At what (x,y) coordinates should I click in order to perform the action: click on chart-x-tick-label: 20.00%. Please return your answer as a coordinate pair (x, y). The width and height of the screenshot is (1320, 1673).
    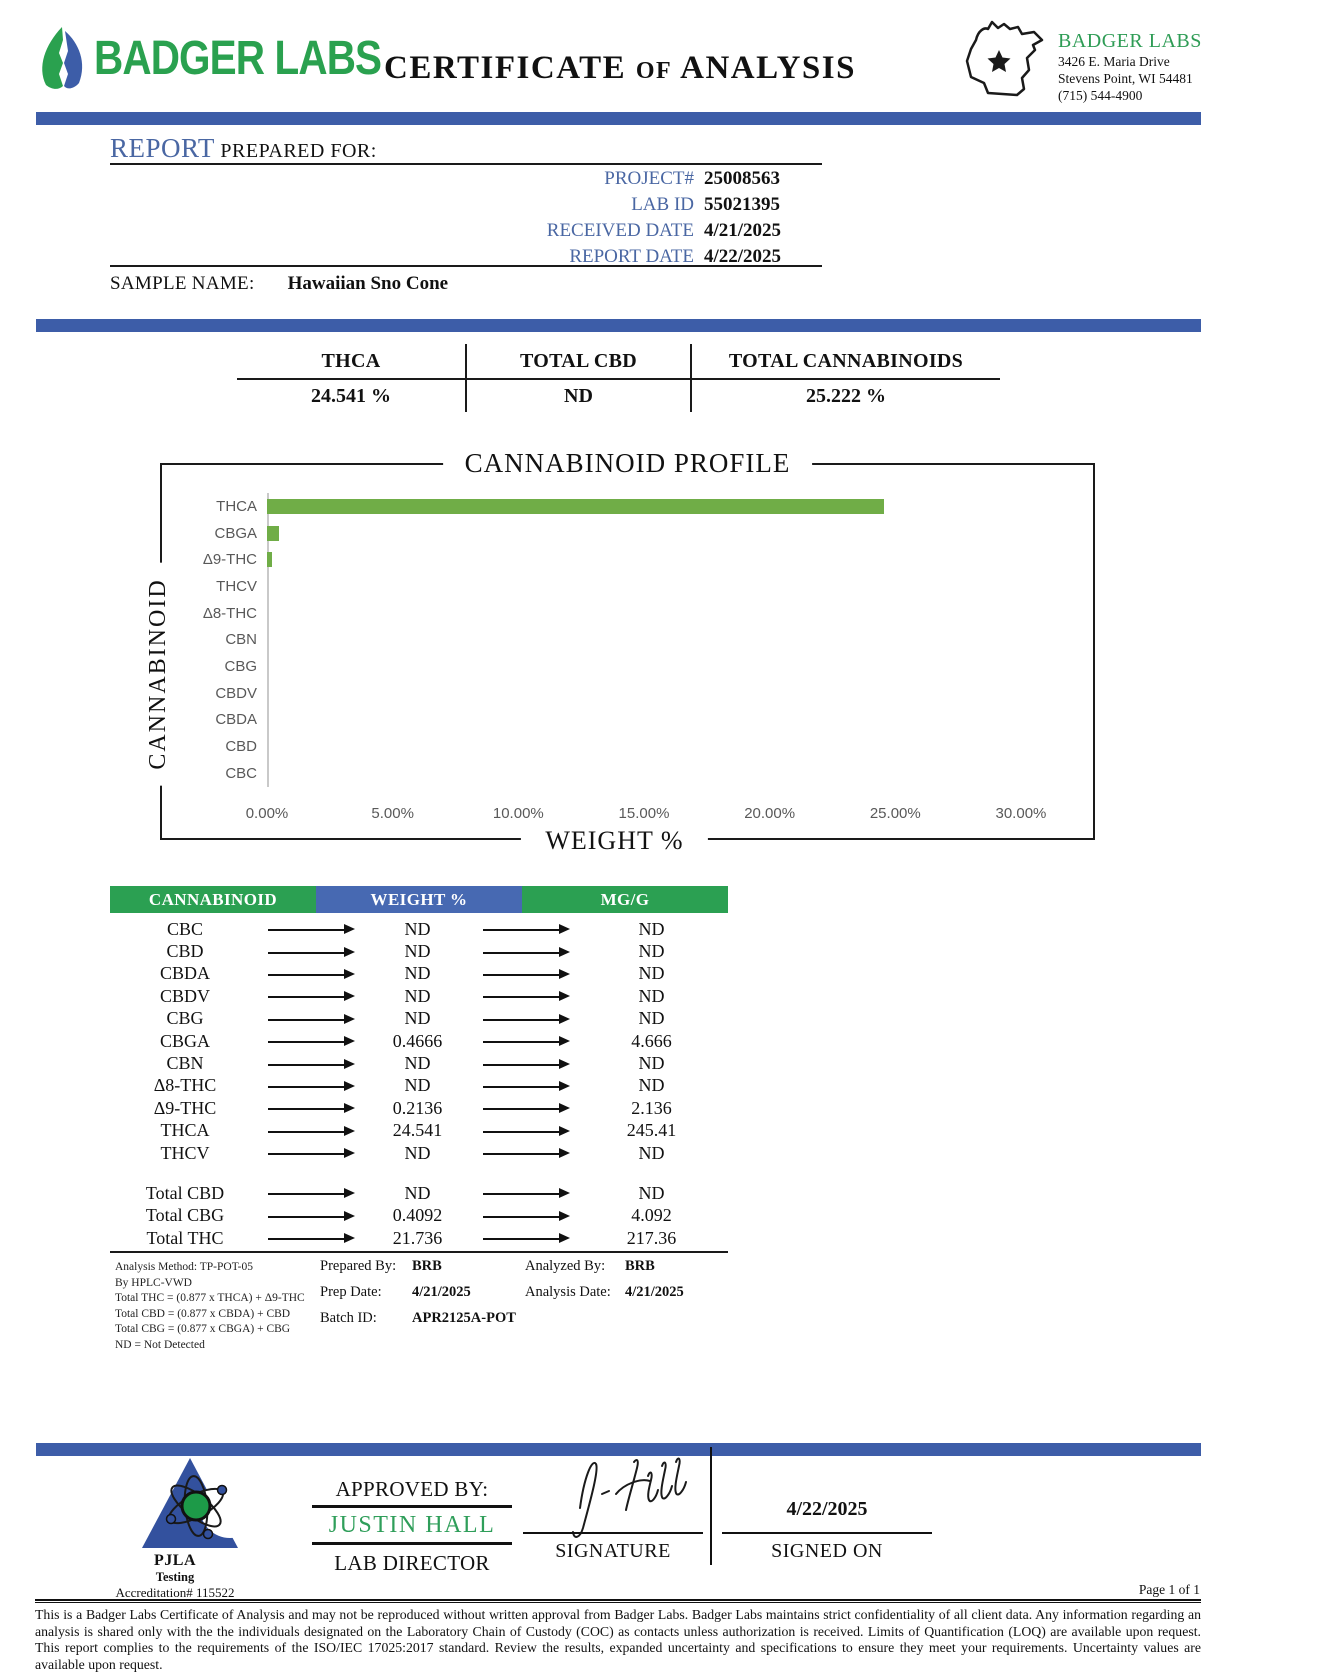
    Looking at the image, I should click on (770, 813).